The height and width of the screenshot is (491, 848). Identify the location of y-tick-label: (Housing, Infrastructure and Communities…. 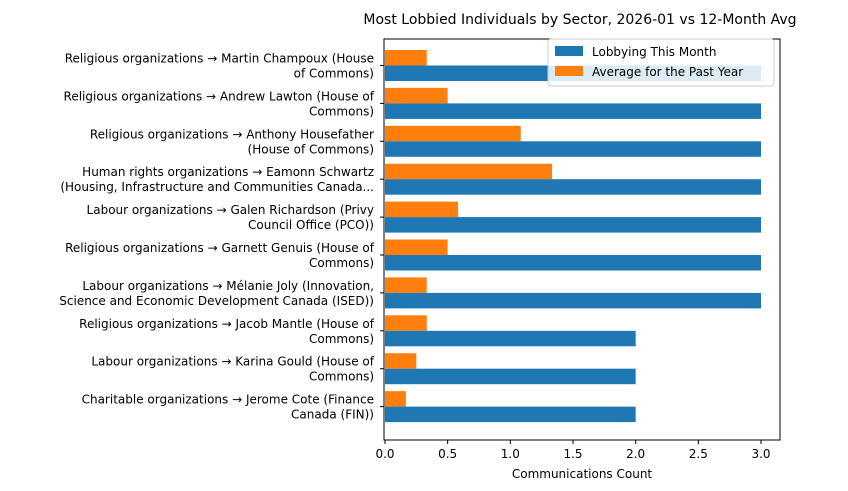
(217, 187).